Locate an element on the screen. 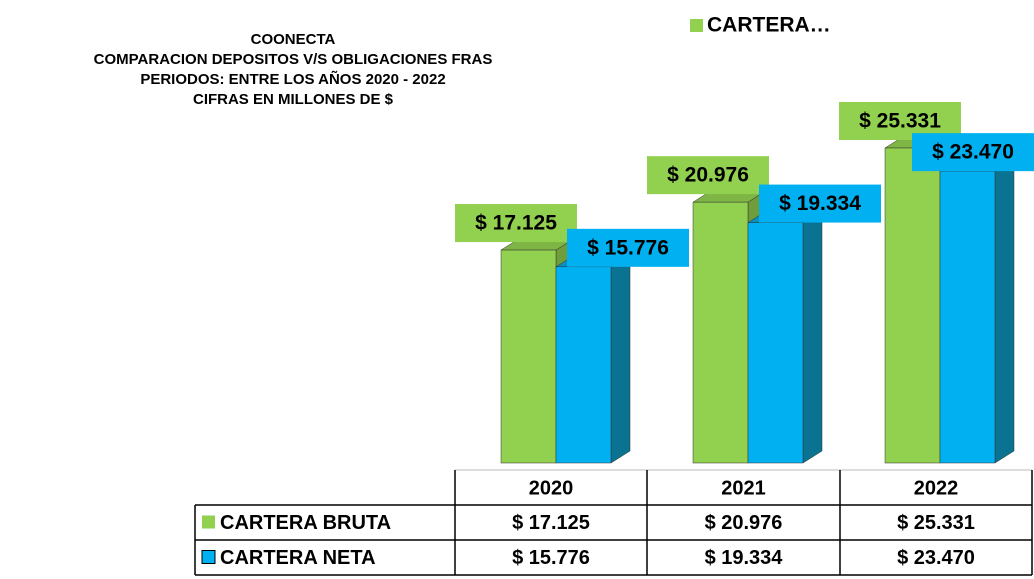  x-tick-label: 2021 is located at coordinates (743, 488).